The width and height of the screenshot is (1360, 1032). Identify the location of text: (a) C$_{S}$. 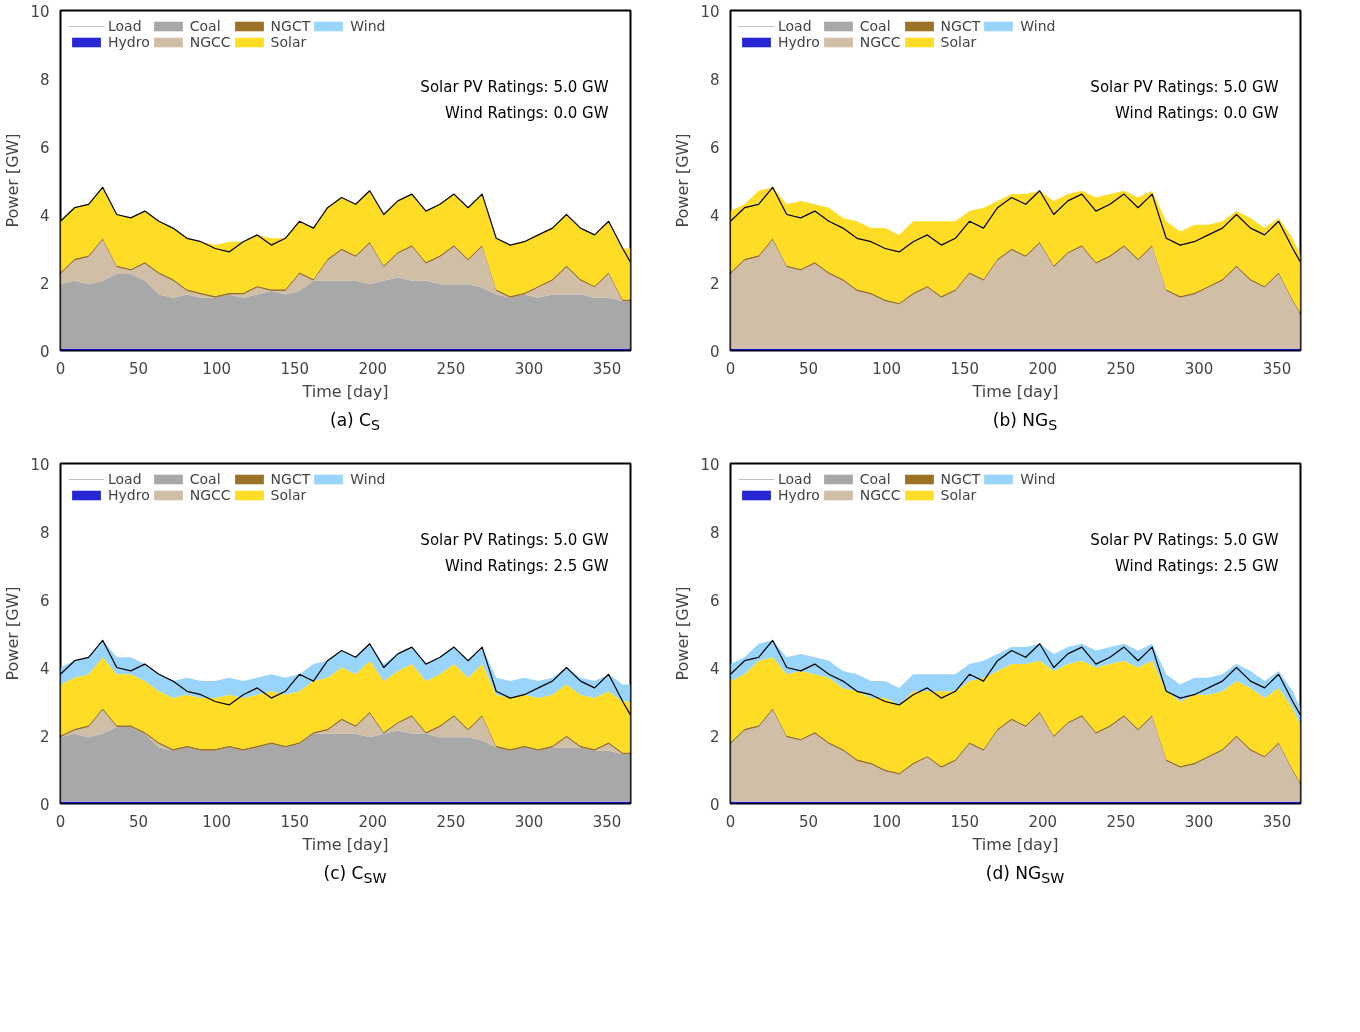
(355, 422).